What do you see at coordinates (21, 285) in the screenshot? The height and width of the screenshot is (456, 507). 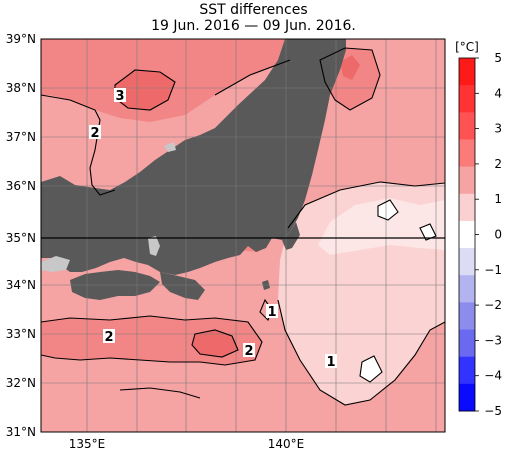 I see `lat-label-34: 34°N` at bounding box center [21, 285].